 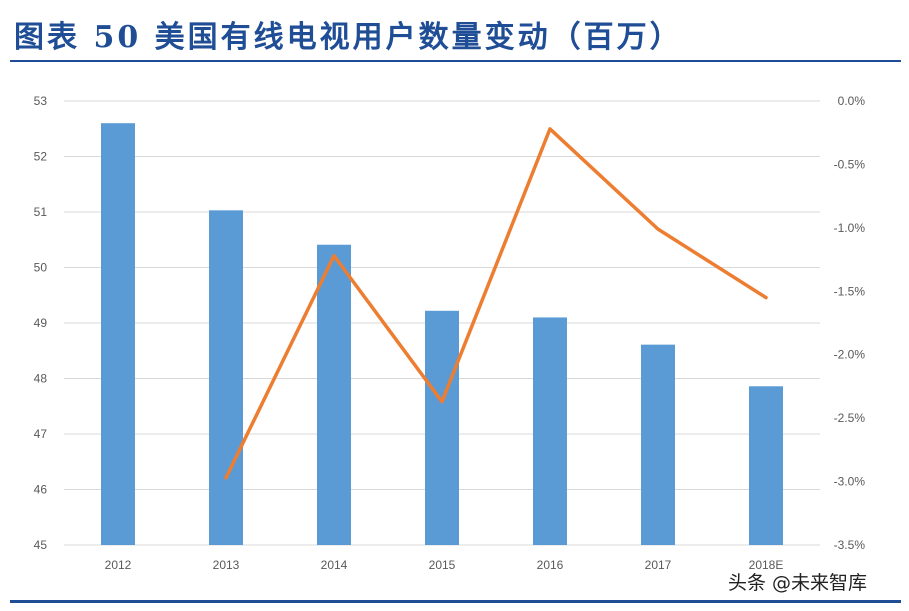 What do you see at coordinates (41, 157) in the screenshot?
I see `y-left-tick-label: 52` at bounding box center [41, 157].